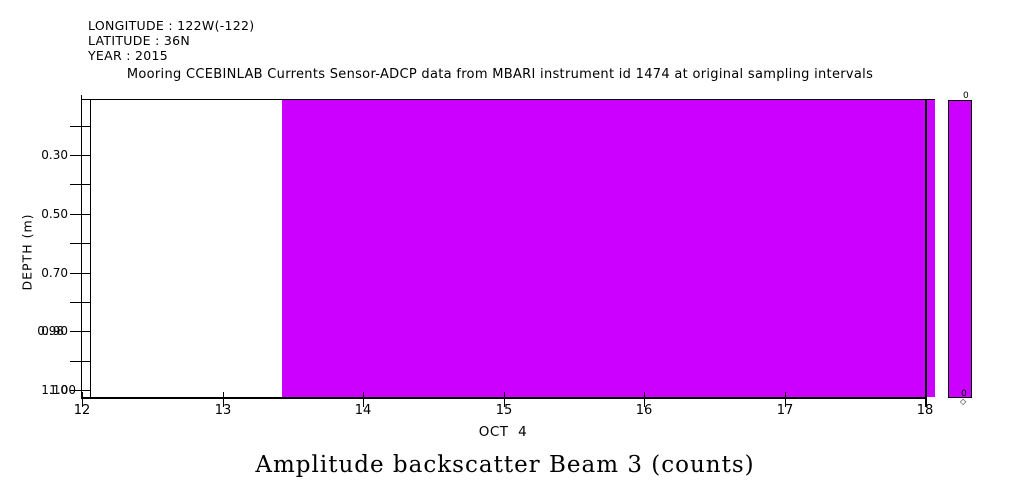 The image size is (1009, 504). What do you see at coordinates (966, 96) in the screenshot?
I see `colorbar-top-label: 0` at bounding box center [966, 96].